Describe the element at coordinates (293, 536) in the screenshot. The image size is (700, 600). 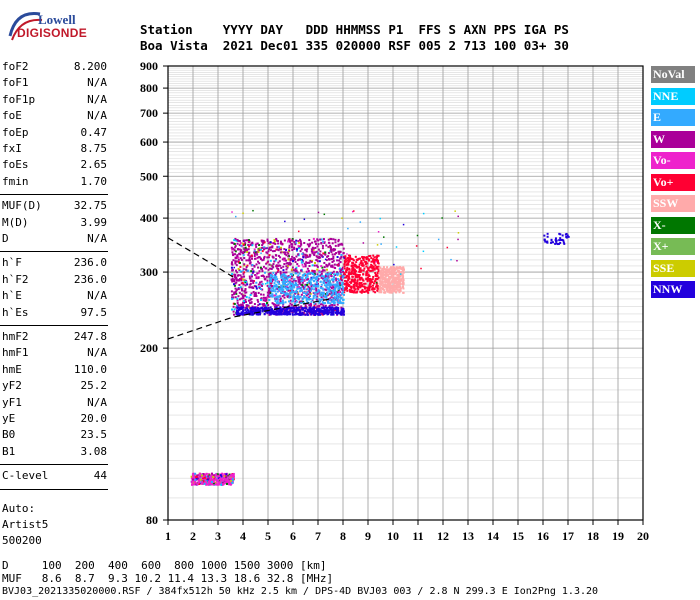
I see `x-tick-label: 6` at that location.